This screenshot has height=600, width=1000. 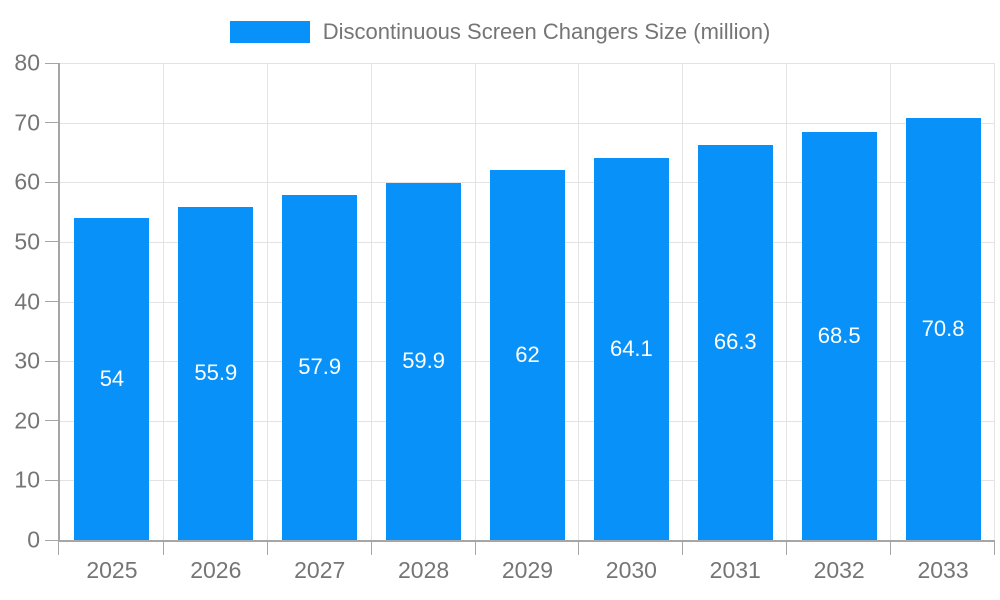 I want to click on bar-value-label: 66.3, so click(x=735, y=342).